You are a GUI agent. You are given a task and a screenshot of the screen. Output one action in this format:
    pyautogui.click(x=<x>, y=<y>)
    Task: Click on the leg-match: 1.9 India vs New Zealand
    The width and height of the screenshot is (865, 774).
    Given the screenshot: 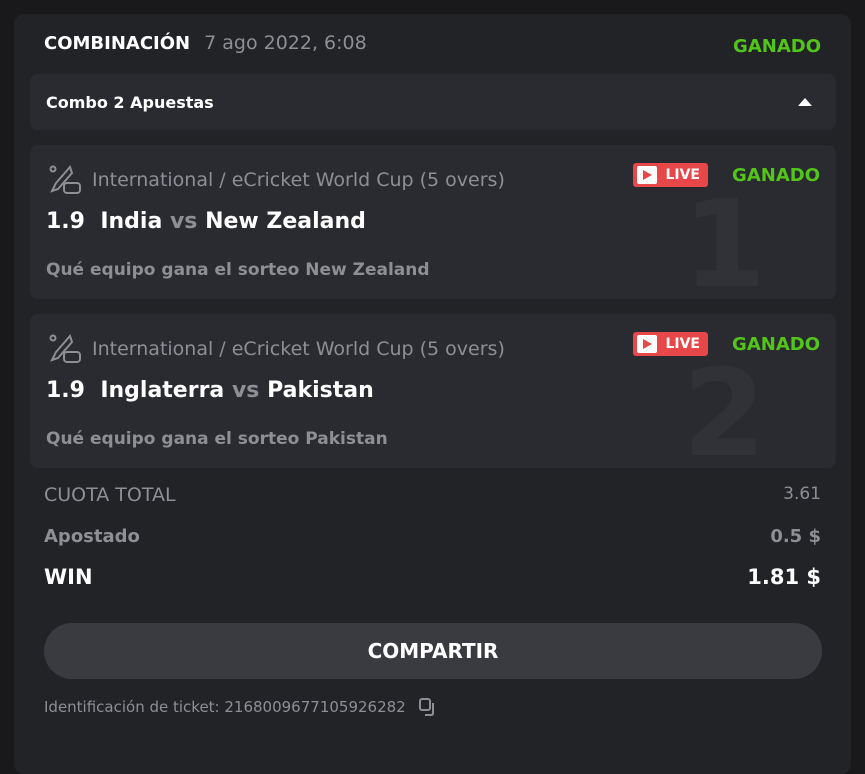 What is the action you would take?
    pyautogui.click(x=206, y=221)
    